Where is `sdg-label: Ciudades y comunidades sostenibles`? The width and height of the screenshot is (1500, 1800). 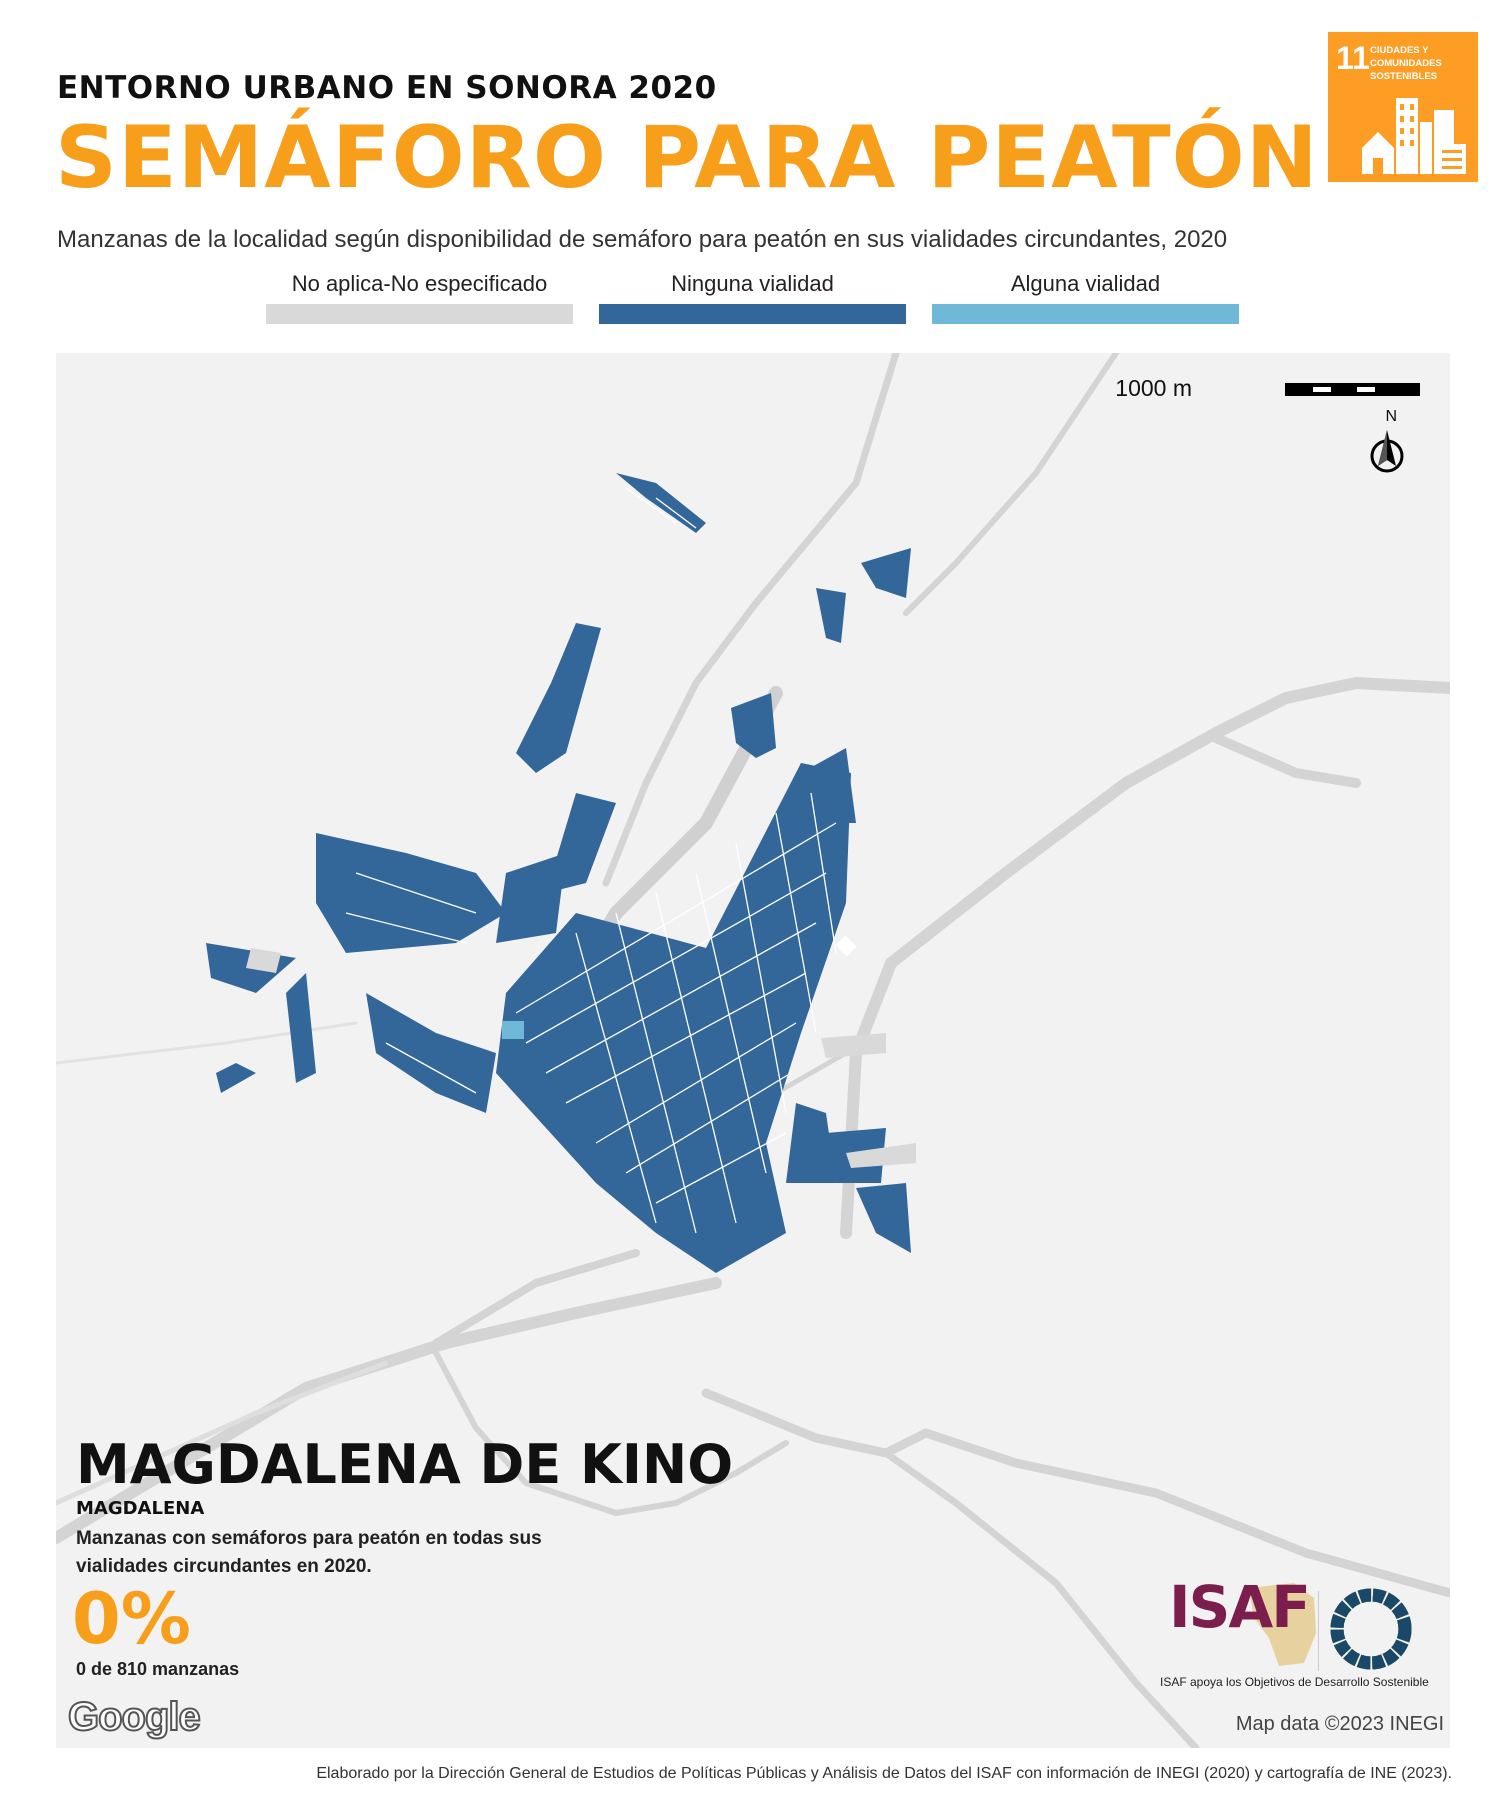
sdg-label: Ciudades y comunidades sostenibles is located at coordinates (1406, 63).